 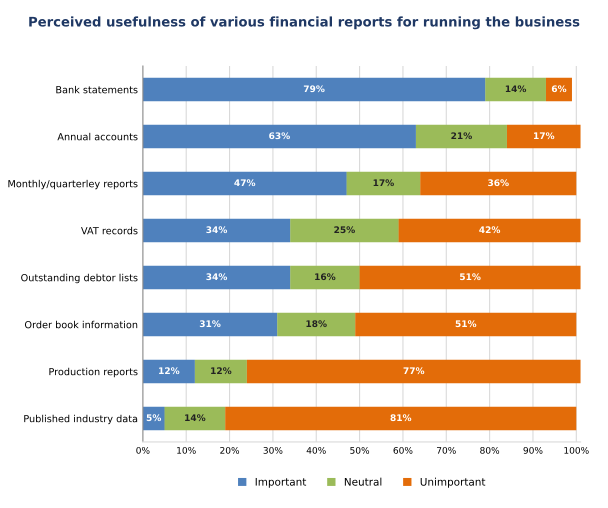 I want to click on x-tick-label: 40%, so click(x=316, y=450).